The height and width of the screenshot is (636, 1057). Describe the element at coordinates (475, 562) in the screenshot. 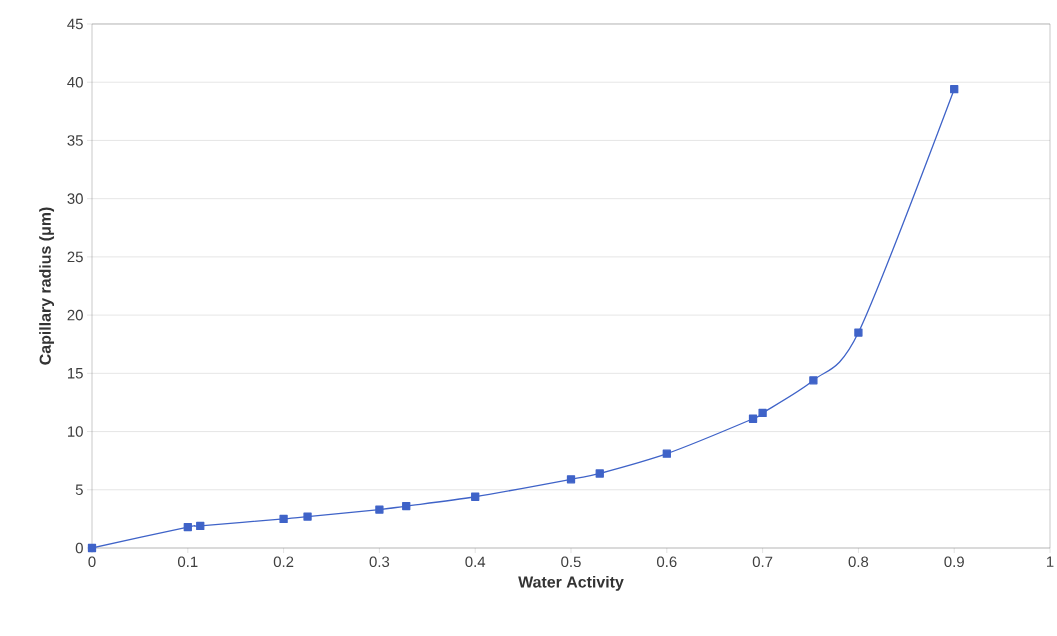

I see `x-tick-label: 0.4` at that location.